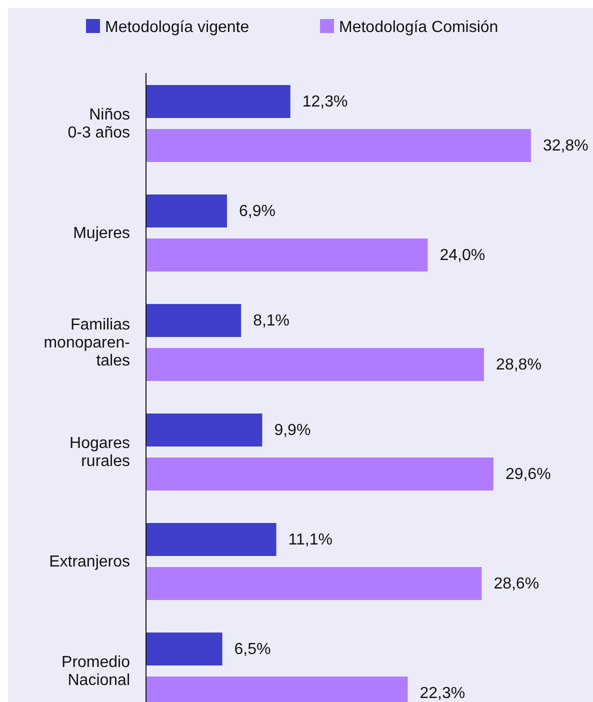 This screenshot has height=702, width=593. I want to click on data-label: 9,9%, so click(292, 430).